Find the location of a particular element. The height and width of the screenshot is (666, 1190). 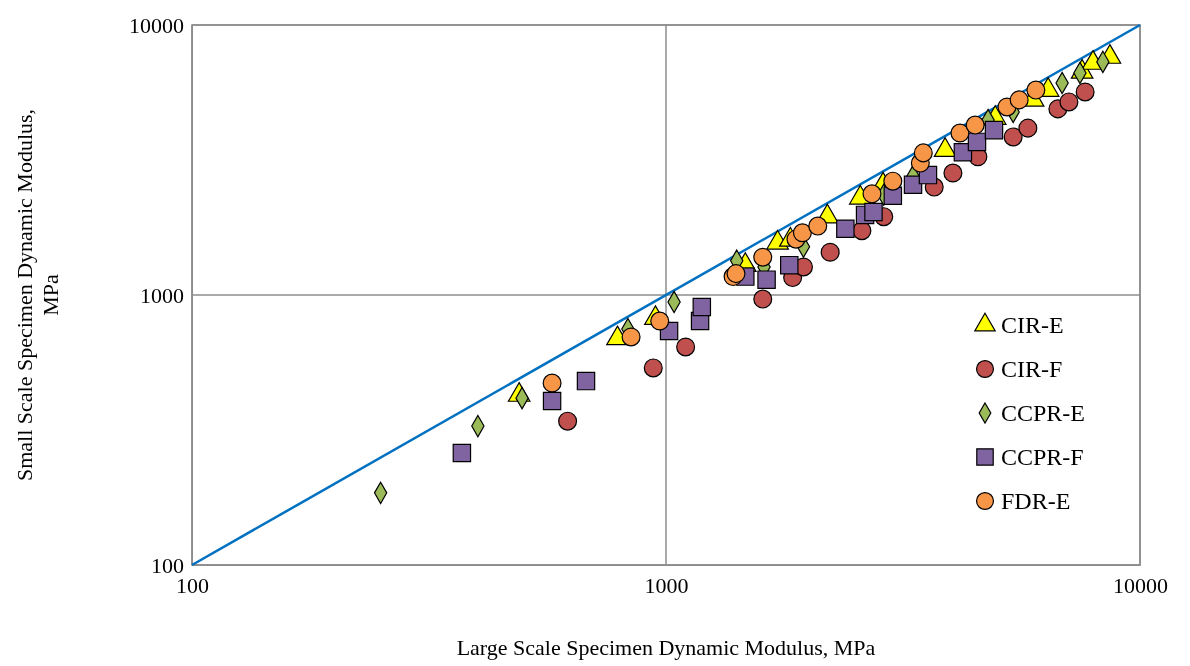

y-axis-title: Small Scale Specimen Dynamic Modulus, MPa is located at coordinates (37, 295).